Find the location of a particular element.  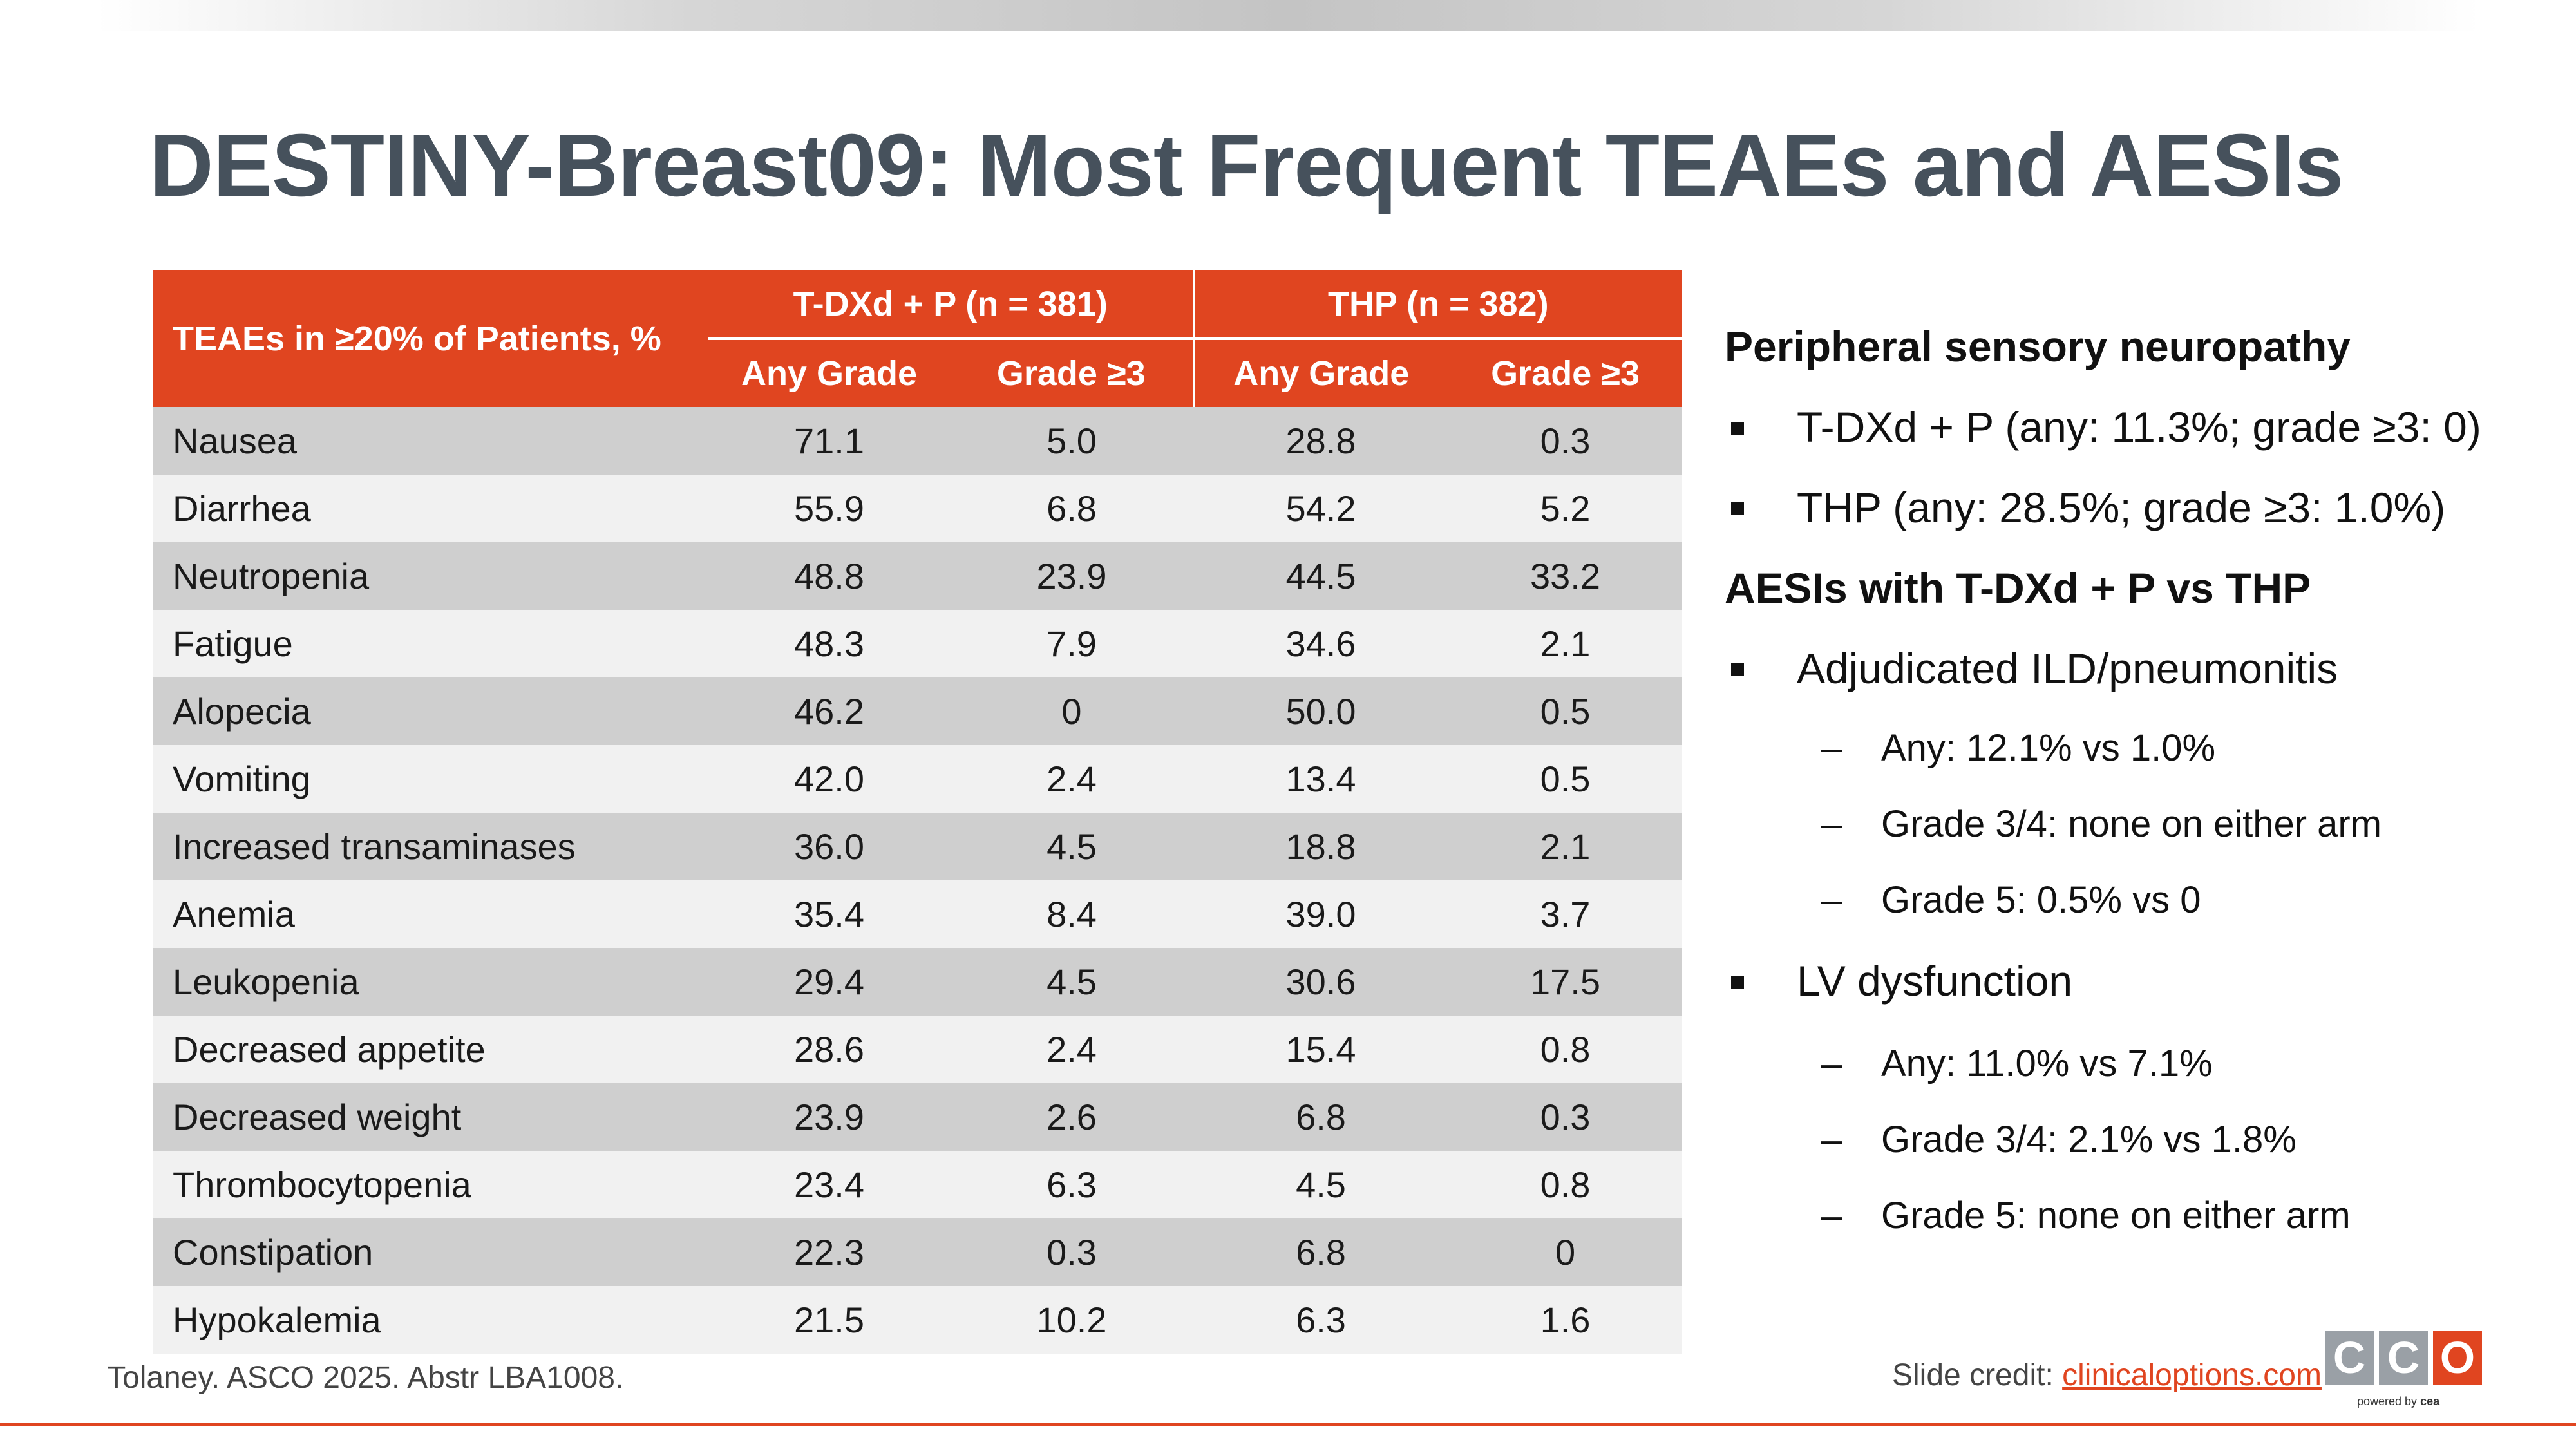

cell-value: 2.6 is located at coordinates (1072, 1117).